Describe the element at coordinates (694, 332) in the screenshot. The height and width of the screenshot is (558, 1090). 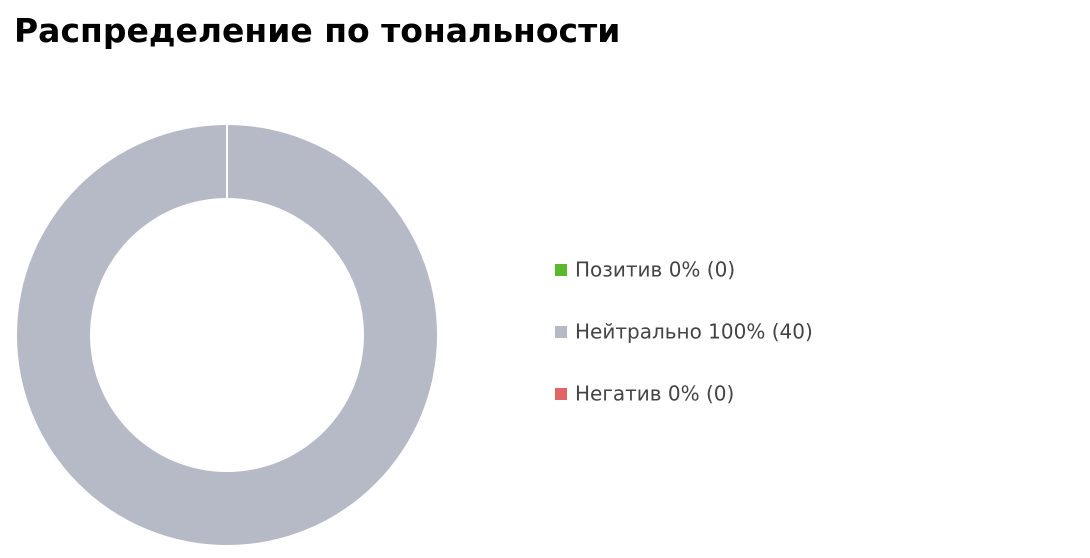
I see `legend-label: Нейтрально 100% (40)` at that location.